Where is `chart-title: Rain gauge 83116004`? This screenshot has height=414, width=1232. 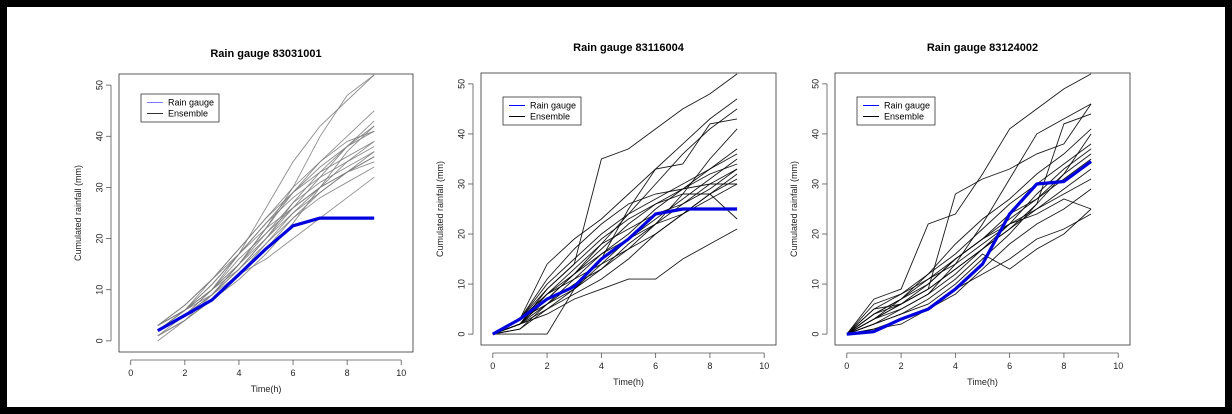
chart-title: Rain gauge 83116004 is located at coordinates (629, 48).